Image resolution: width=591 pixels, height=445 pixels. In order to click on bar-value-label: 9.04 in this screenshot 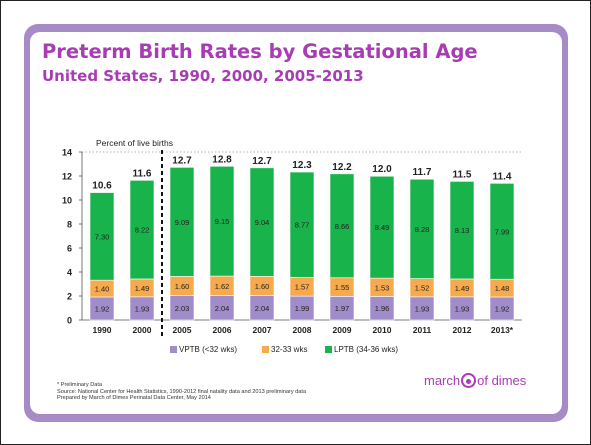, I will do `click(262, 222)`.